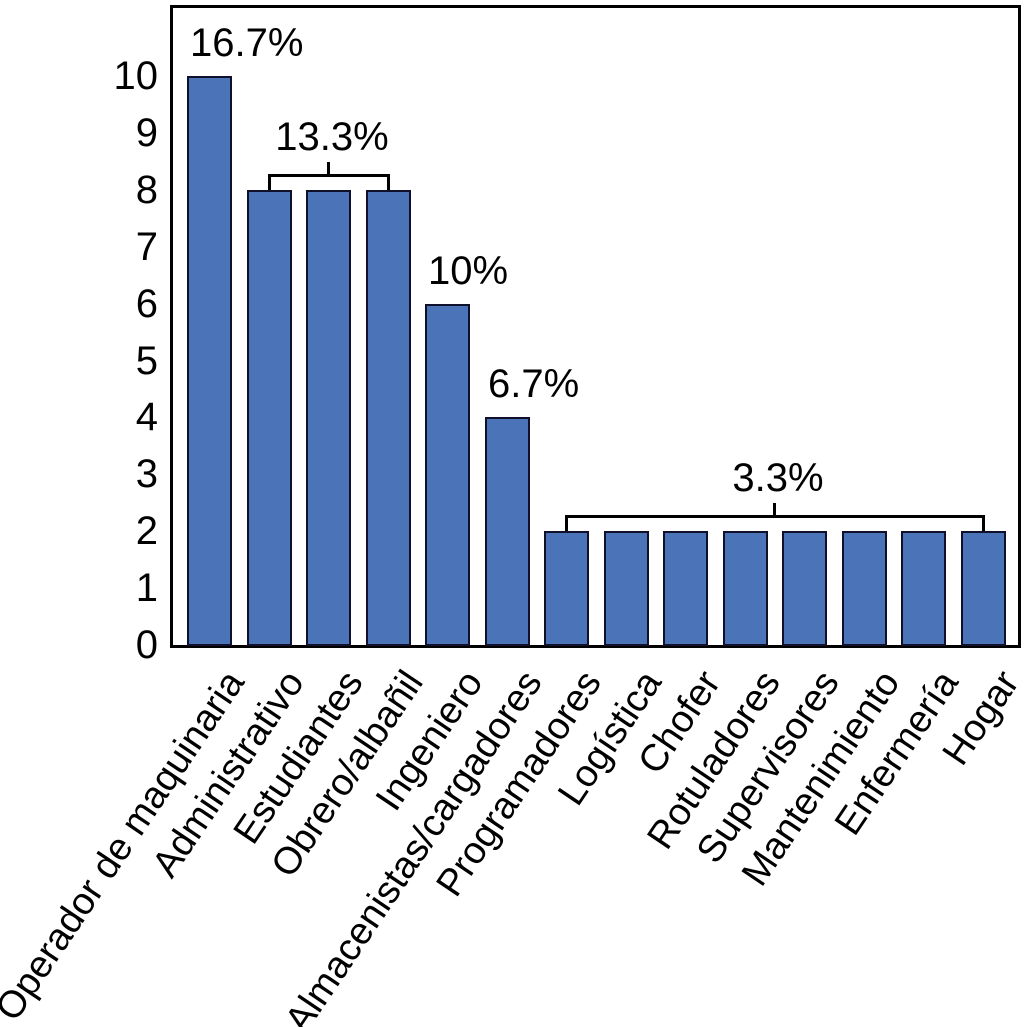  What do you see at coordinates (146, 474) in the screenshot?
I see `y-axis-tick-label: 3` at bounding box center [146, 474].